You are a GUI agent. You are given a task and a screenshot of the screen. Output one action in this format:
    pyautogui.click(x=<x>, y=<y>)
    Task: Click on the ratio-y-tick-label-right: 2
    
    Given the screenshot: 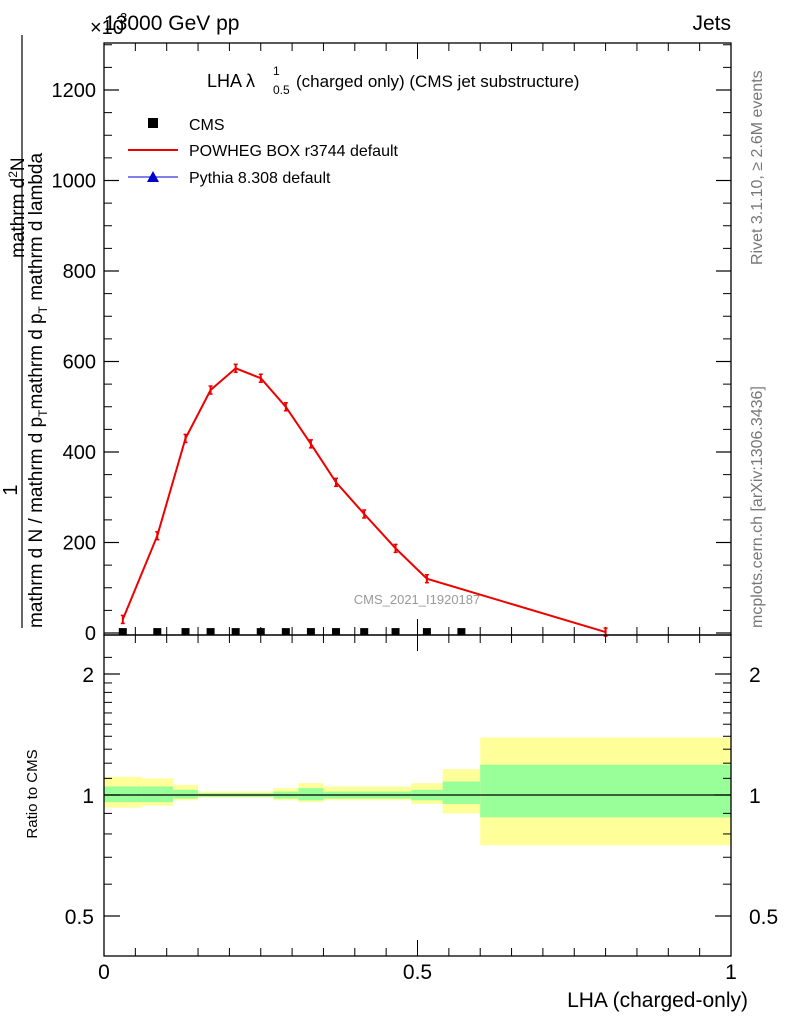 What is the action you would take?
    pyautogui.click(x=755, y=675)
    